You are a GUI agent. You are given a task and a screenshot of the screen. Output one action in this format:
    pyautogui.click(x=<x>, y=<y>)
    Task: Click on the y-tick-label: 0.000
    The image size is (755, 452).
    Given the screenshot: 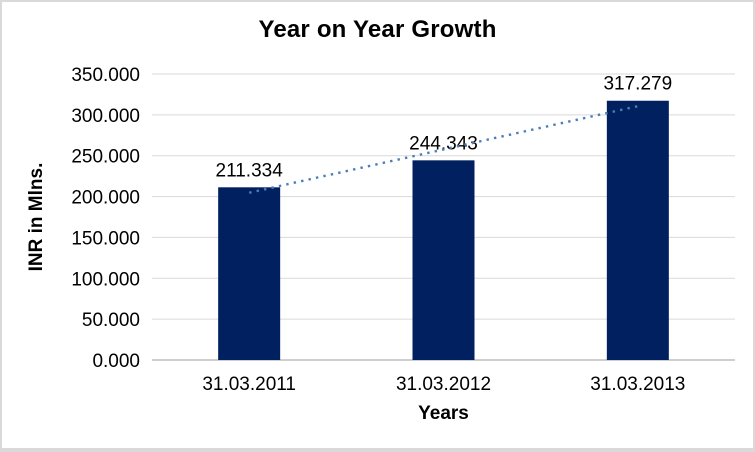 What is the action you would take?
    pyautogui.click(x=116, y=361)
    